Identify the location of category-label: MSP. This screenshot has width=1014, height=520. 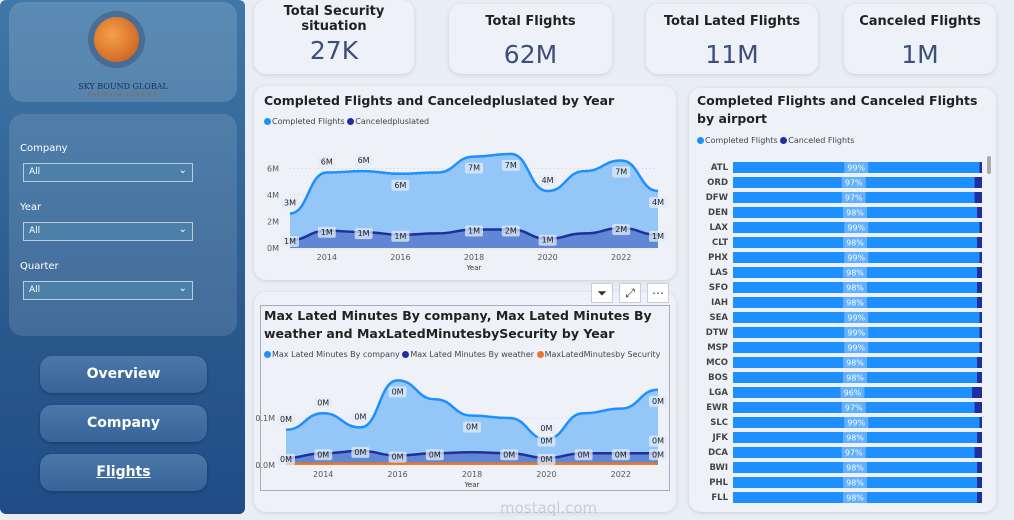
(717, 348).